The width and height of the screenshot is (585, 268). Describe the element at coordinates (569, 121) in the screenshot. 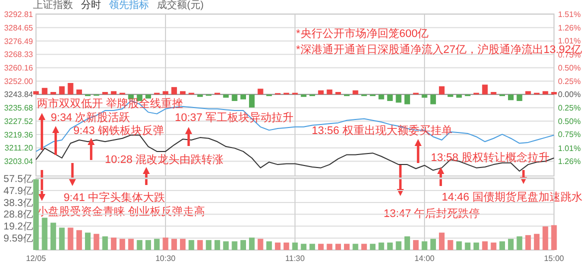

I see `y2-tick-label: 0.50%` at that location.